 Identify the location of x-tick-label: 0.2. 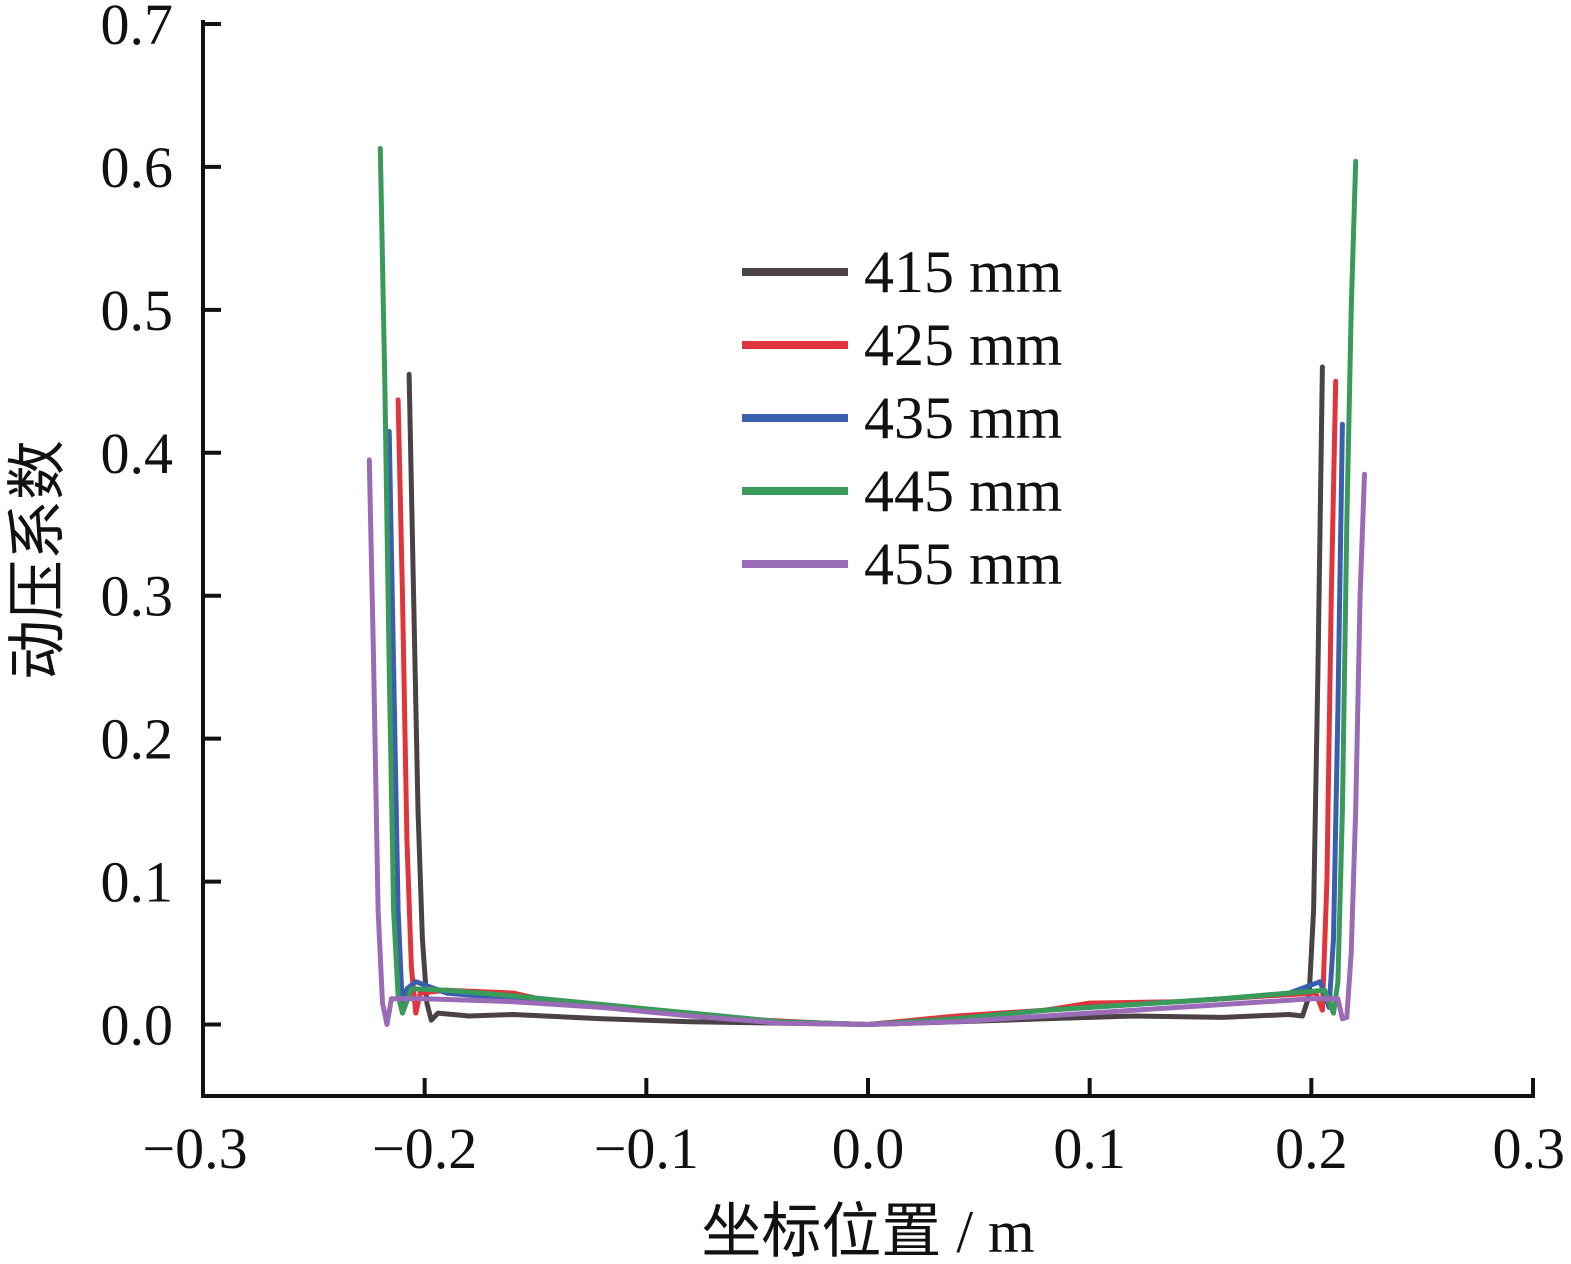
(1311, 1148).